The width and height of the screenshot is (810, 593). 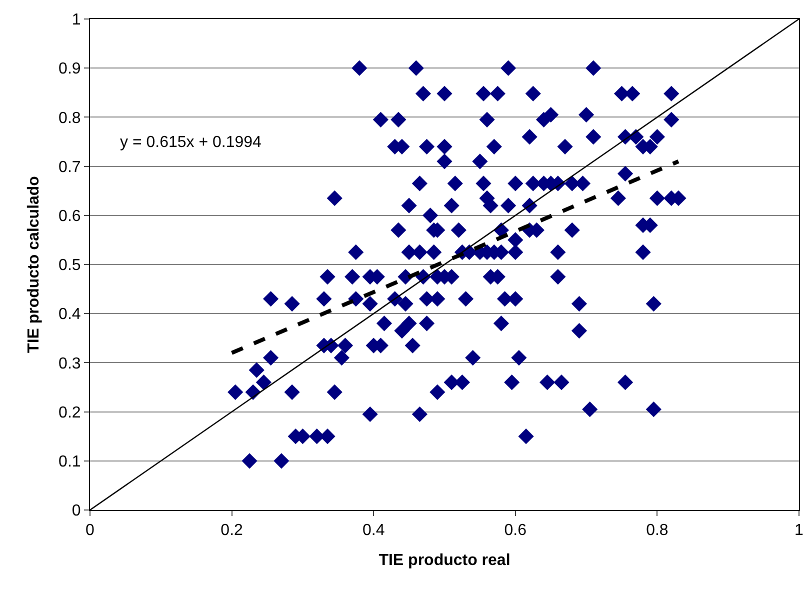 What do you see at coordinates (76, 20) in the screenshot?
I see `y-tick-label: 1` at bounding box center [76, 20].